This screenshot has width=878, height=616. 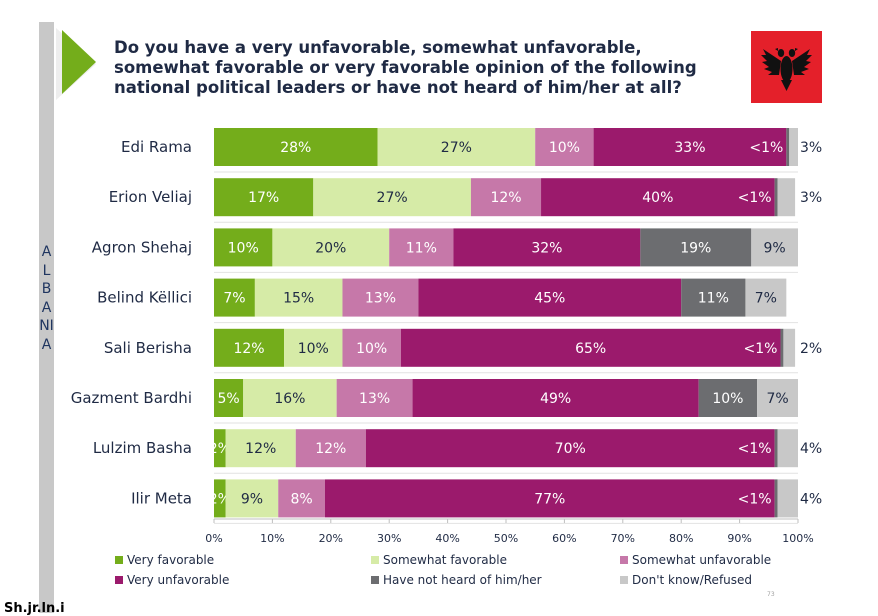 I want to click on category-label: Lulzim Basha, so click(x=142, y=448).